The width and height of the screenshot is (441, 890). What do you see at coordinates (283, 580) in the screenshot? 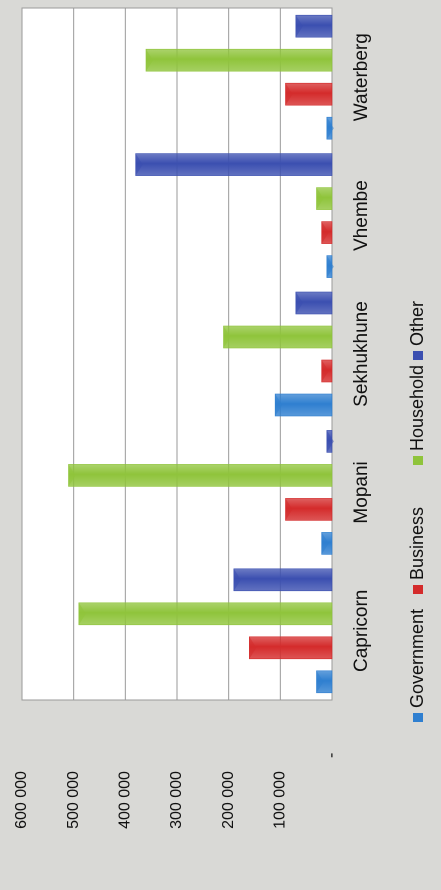
I see `bar-other-capricorn` at bounding box center [283, 580].